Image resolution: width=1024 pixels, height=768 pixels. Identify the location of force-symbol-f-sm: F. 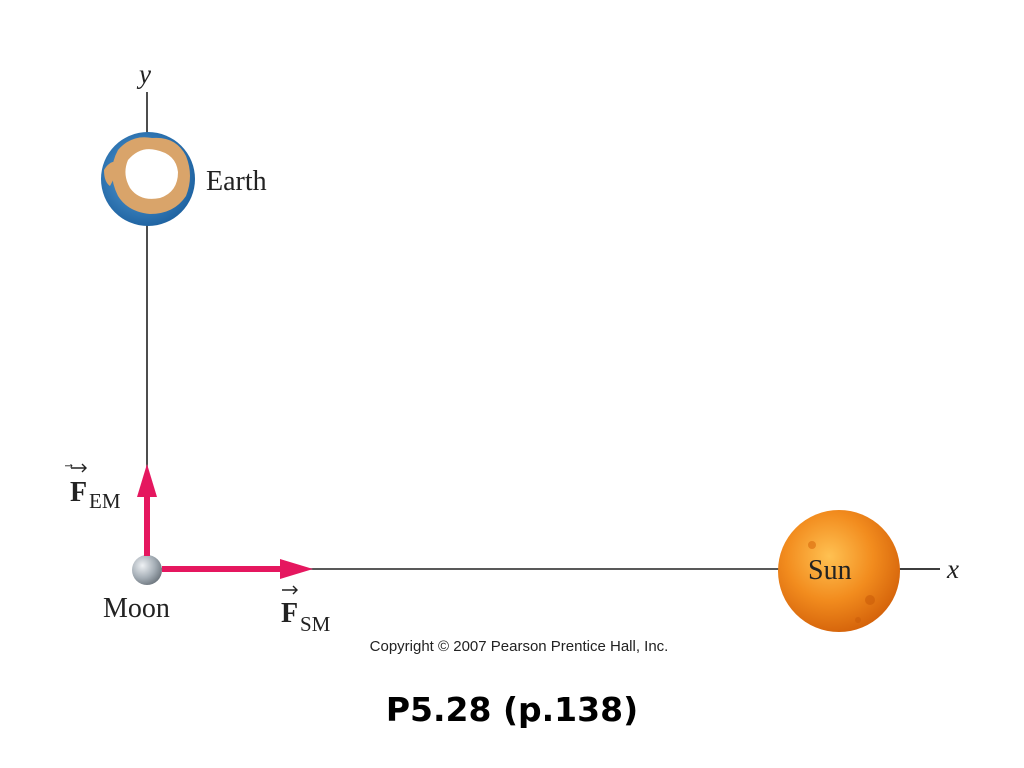
(289, 613).